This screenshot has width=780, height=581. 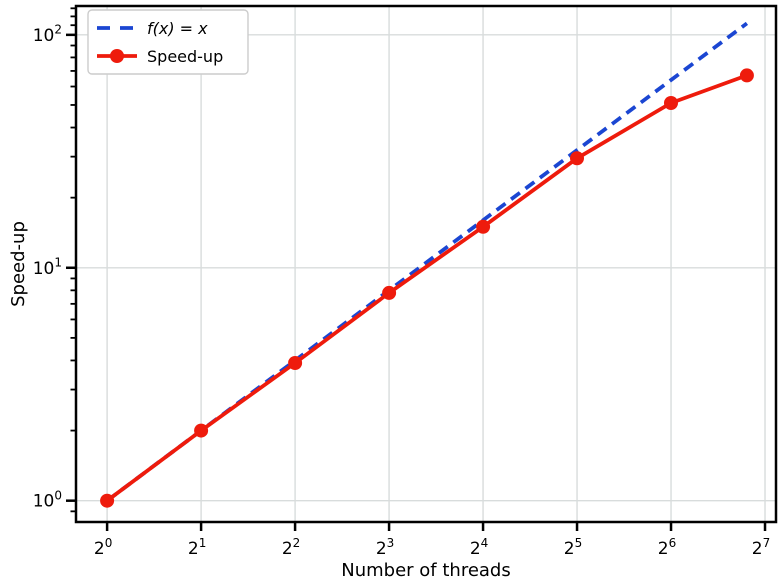 What do you see at coordinates (385, 547) in the screenshot?
I see `x-tick-label: 23` at bounding box center [385, 547].